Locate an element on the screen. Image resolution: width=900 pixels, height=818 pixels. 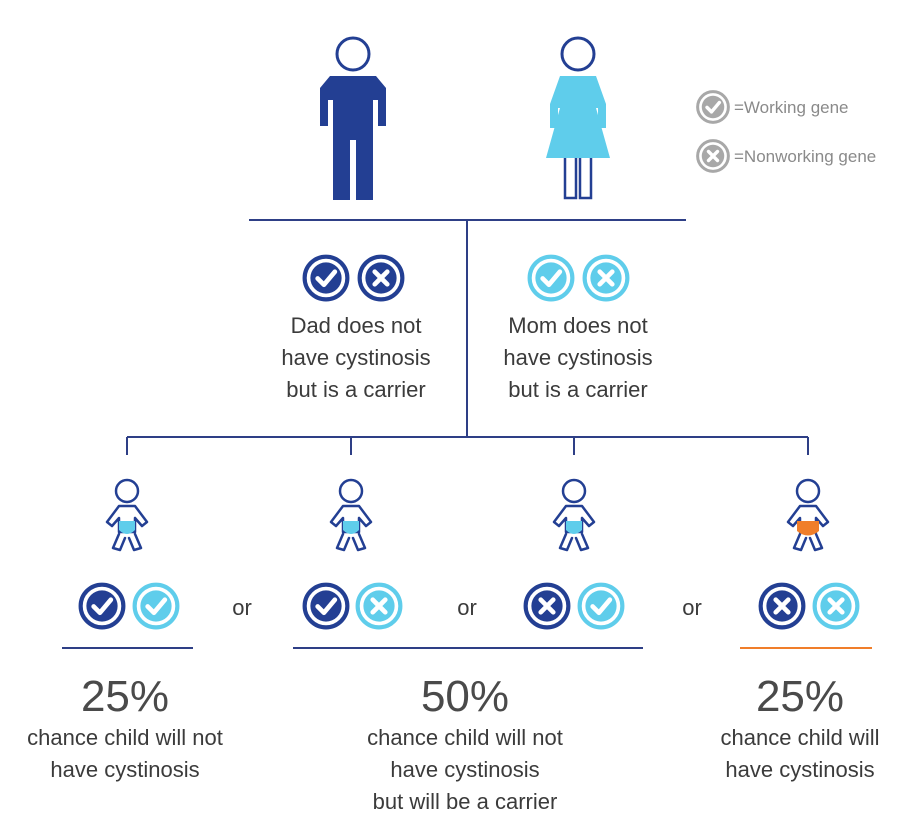
dad-desc-line-2: have cystinosis is located at coordinates (356, 357).